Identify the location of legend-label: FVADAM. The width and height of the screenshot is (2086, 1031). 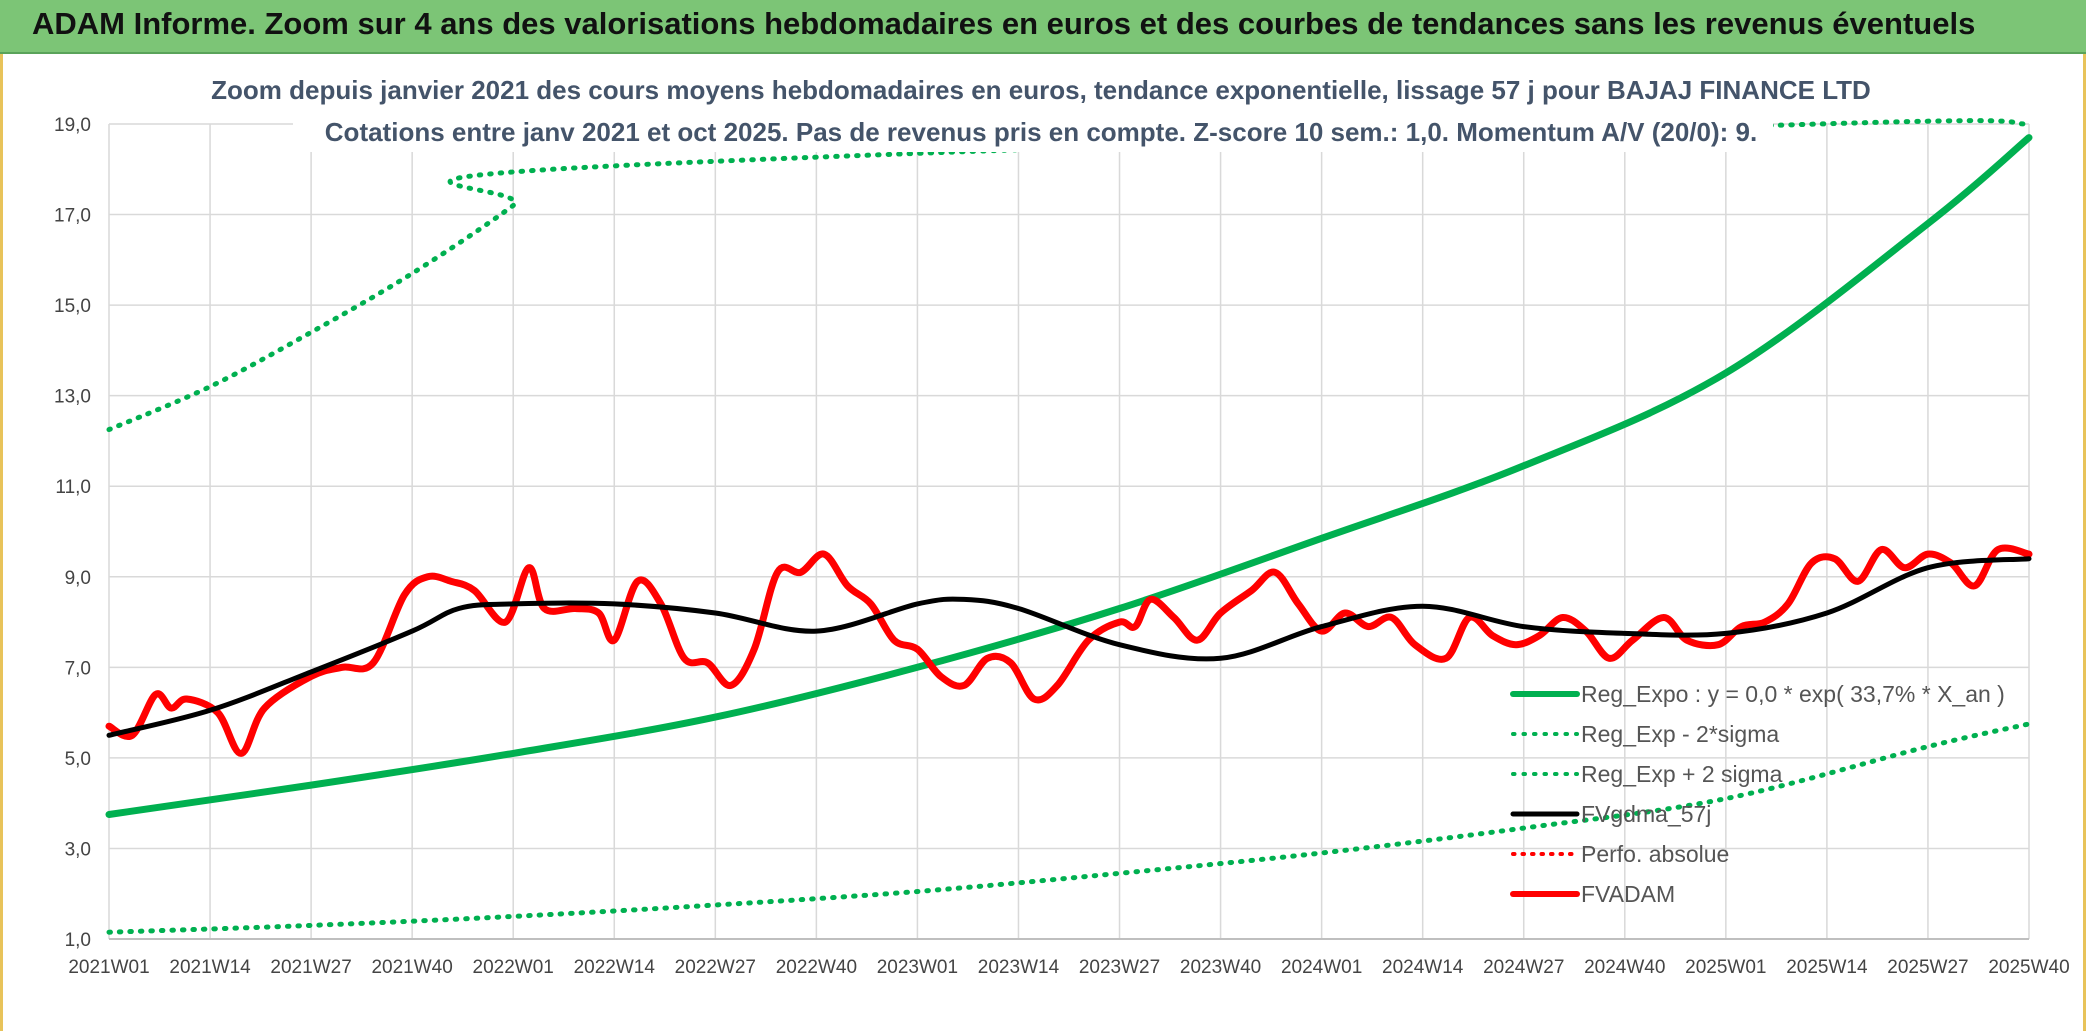
(1628, 894).